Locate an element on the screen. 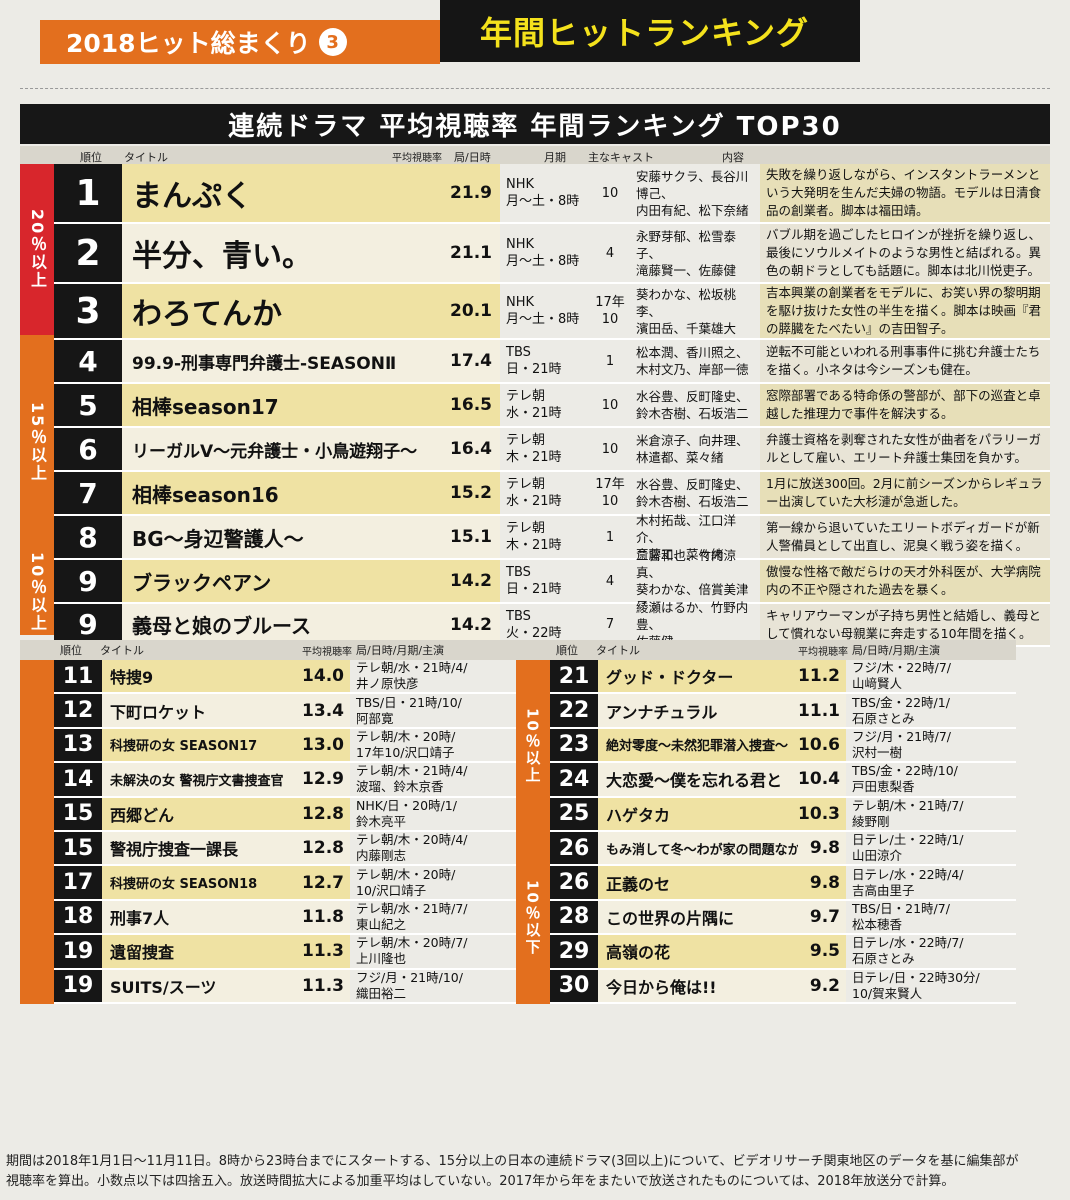 The width and height of the screenshot is (1070, 1200). drama-title: 義母と娘のブルース is located at coordinates (281, 624).